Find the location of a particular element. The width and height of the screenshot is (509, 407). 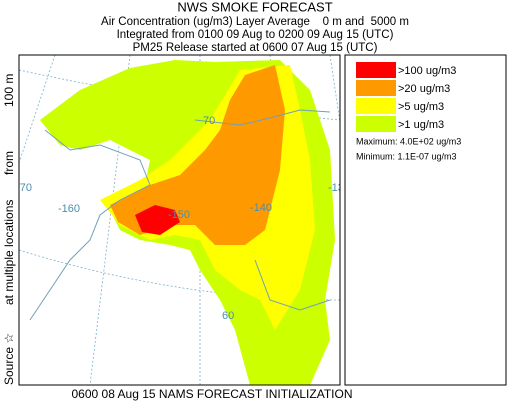

side-label-part: from is located at coordinates (9, 163).